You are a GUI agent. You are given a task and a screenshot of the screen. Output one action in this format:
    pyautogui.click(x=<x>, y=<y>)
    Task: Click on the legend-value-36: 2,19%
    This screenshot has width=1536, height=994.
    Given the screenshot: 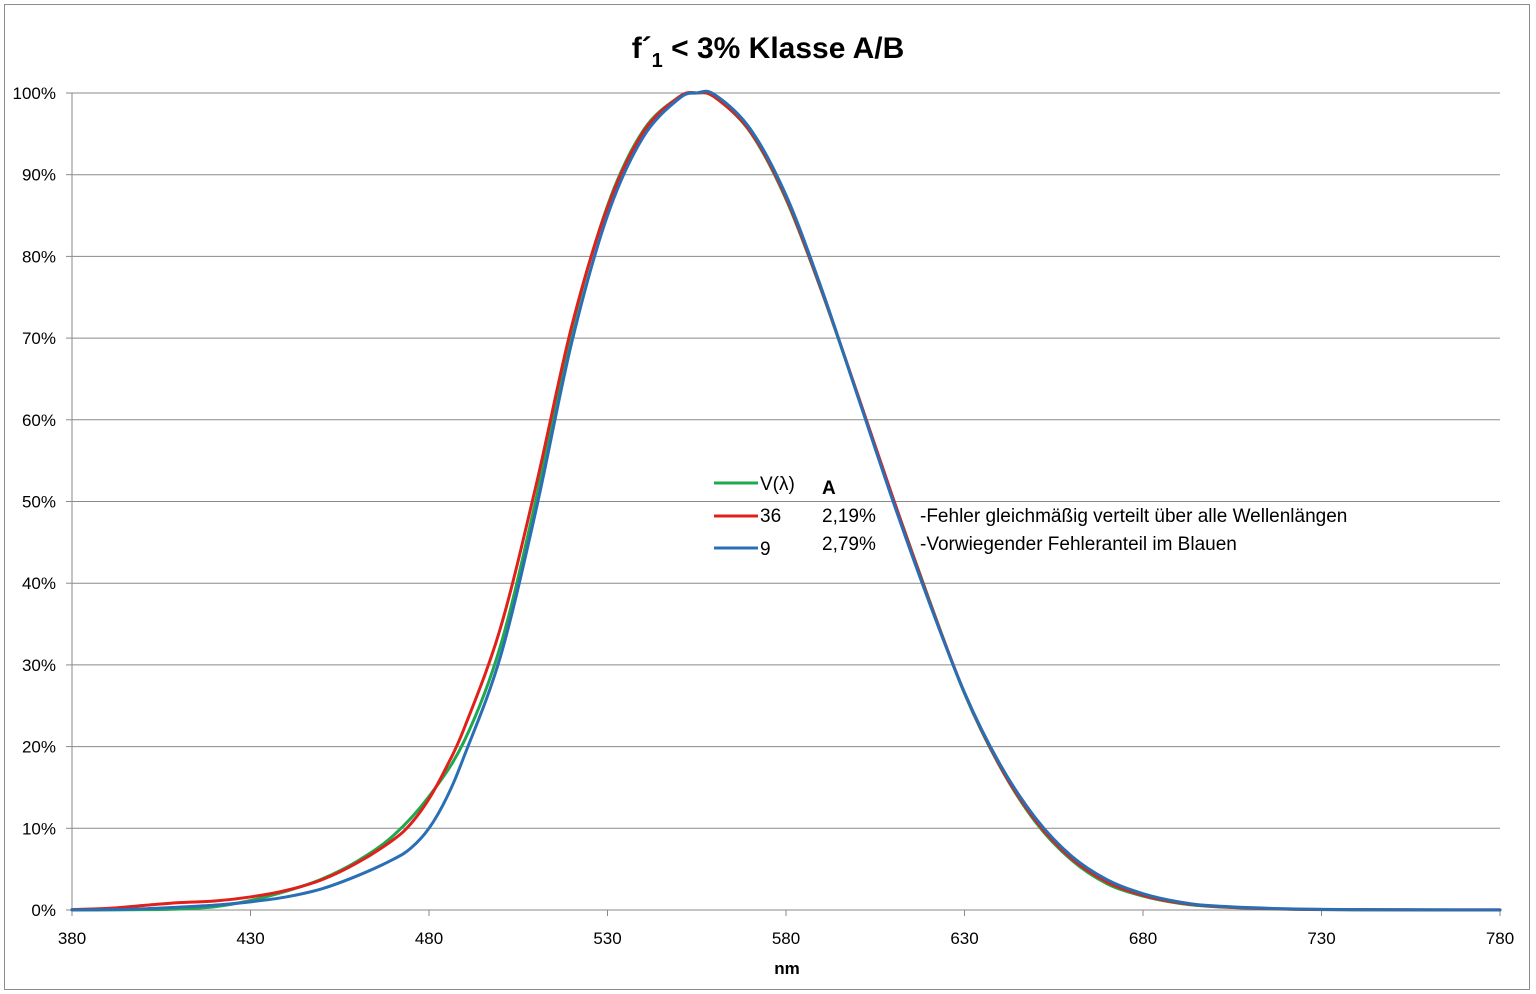 What is the action you would take?
    pyautogui.click(x=849, y=516)
    